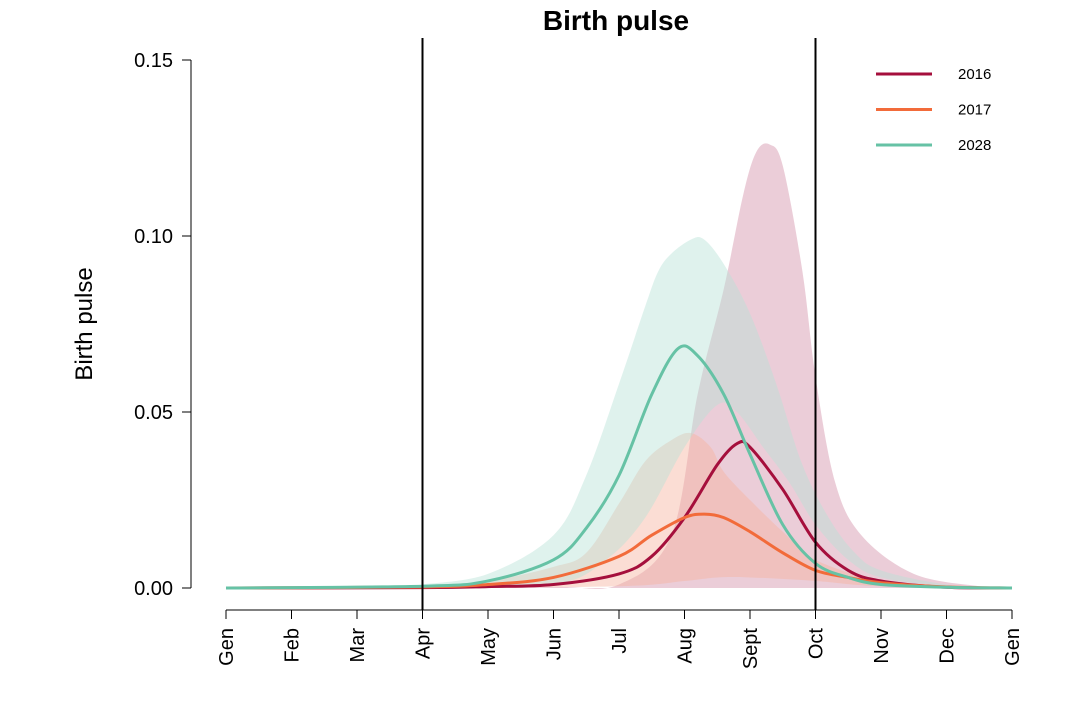 The width and height of the screenshot is (1080, 706). I want to click on legend-item-2017: 2017, so click(933, 110).